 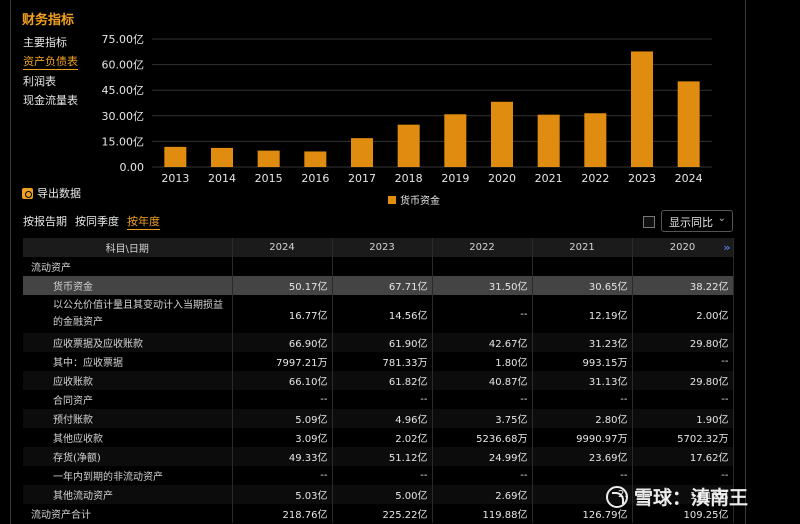 I want to click on tab-by-report-period: 按报告期, so click(x=45, y=221).